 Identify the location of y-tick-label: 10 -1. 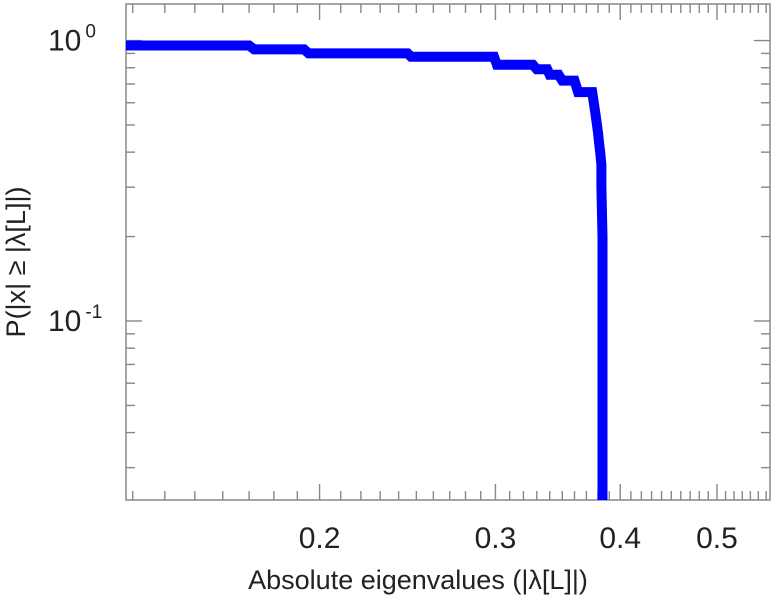
(75, 320).